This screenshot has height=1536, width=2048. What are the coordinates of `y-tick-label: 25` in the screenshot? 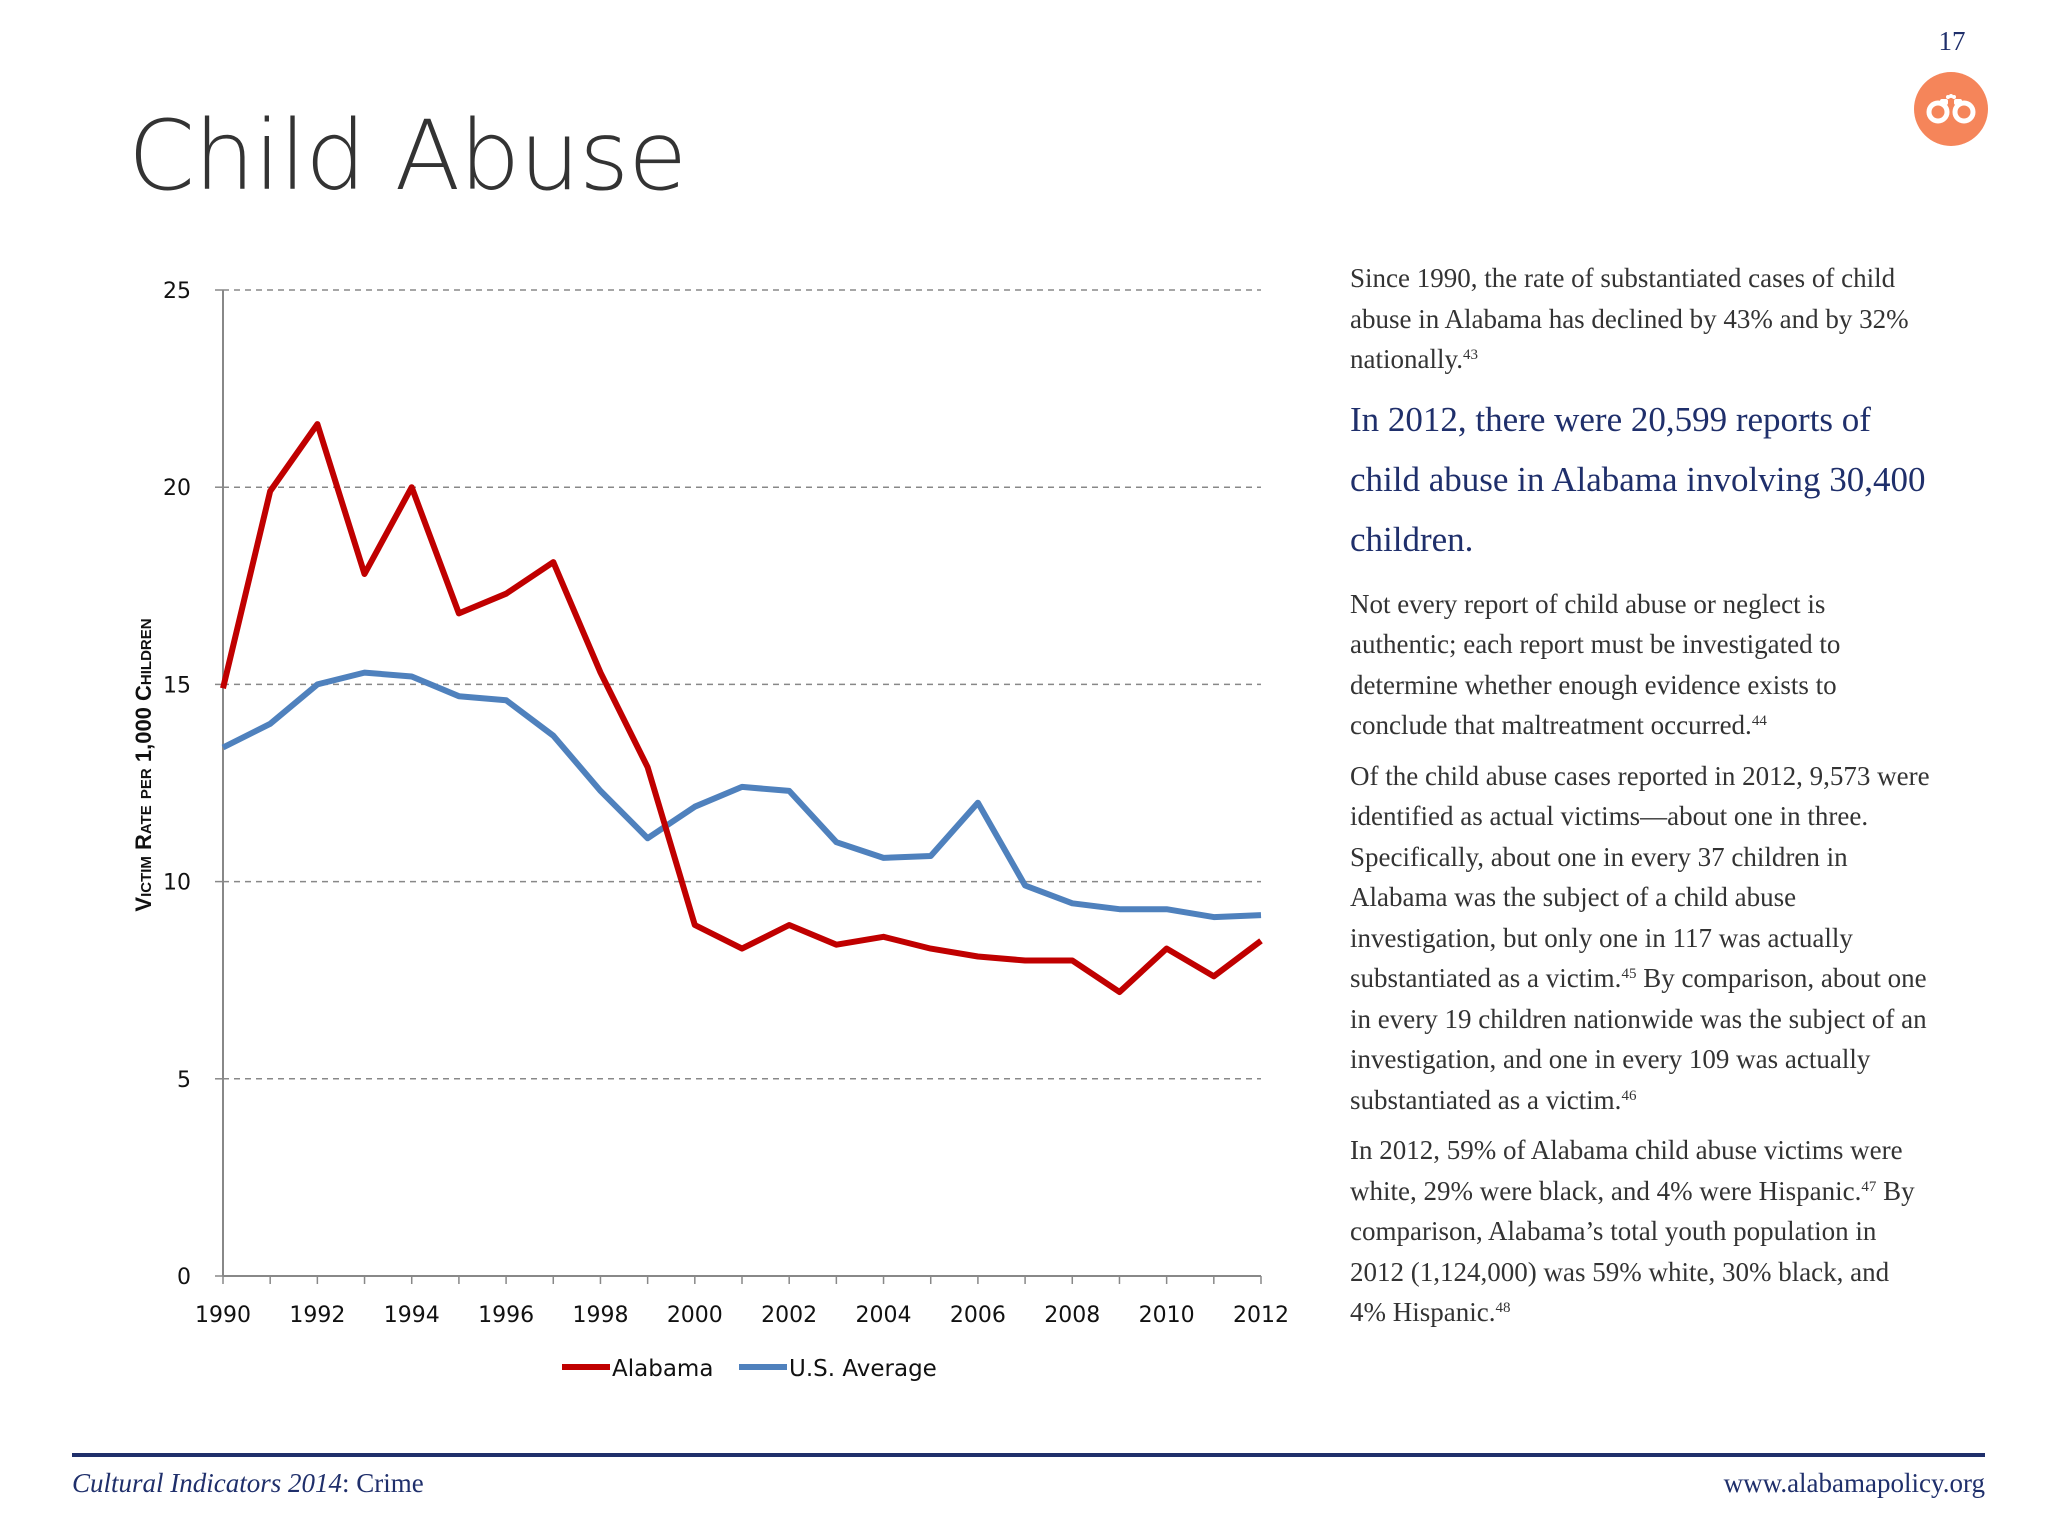 It's located at (177, 291).